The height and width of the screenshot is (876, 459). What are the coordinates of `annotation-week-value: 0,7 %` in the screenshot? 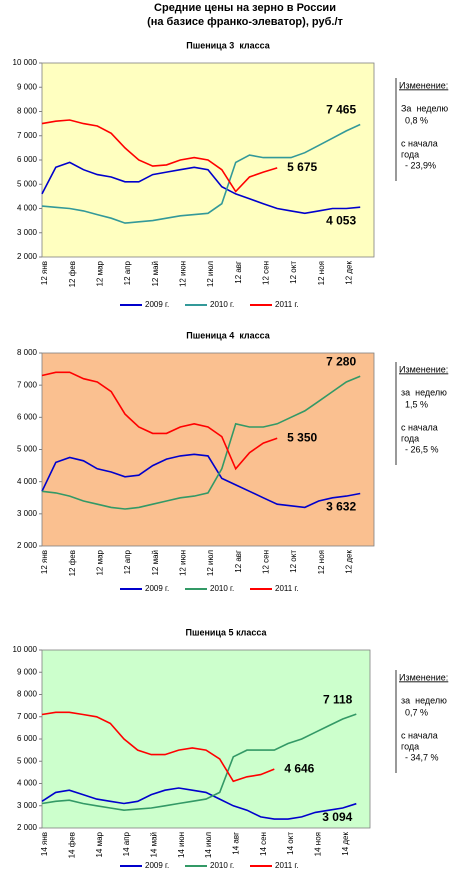 It's located at (416, 712).